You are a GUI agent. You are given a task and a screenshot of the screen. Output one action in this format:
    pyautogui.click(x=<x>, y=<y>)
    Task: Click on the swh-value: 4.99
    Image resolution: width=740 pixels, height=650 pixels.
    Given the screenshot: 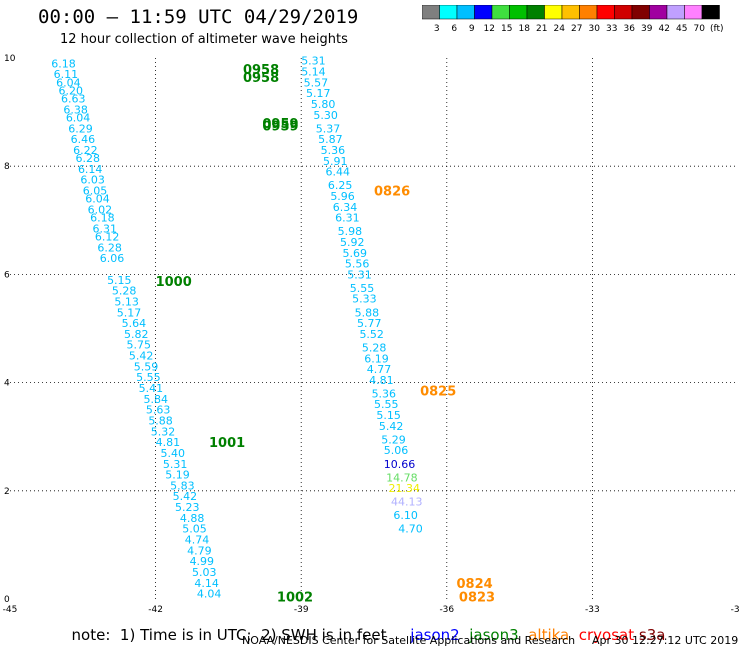 What is the action you would take?
    pyautogui.click(x=202, y=561)
    